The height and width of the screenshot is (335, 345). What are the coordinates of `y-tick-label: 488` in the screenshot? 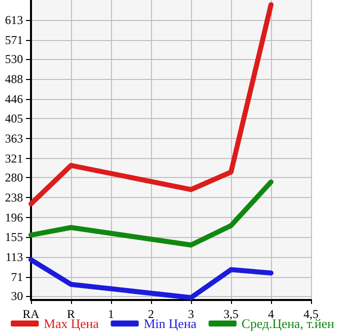 It's located at (14, 79).